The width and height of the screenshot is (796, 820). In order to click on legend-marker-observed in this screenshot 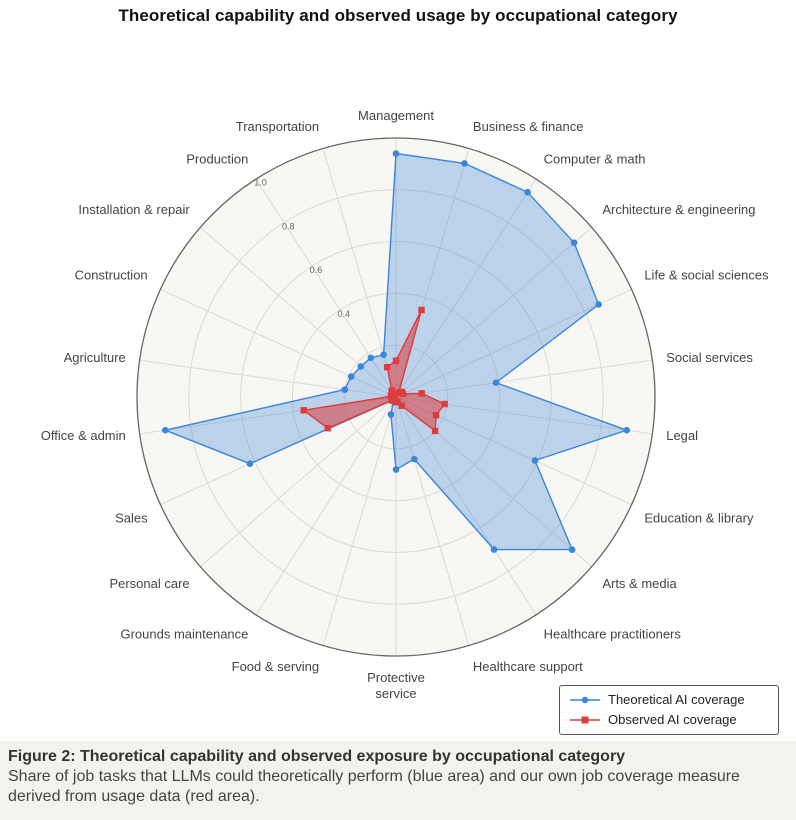, I will do `click(585, 719)`.